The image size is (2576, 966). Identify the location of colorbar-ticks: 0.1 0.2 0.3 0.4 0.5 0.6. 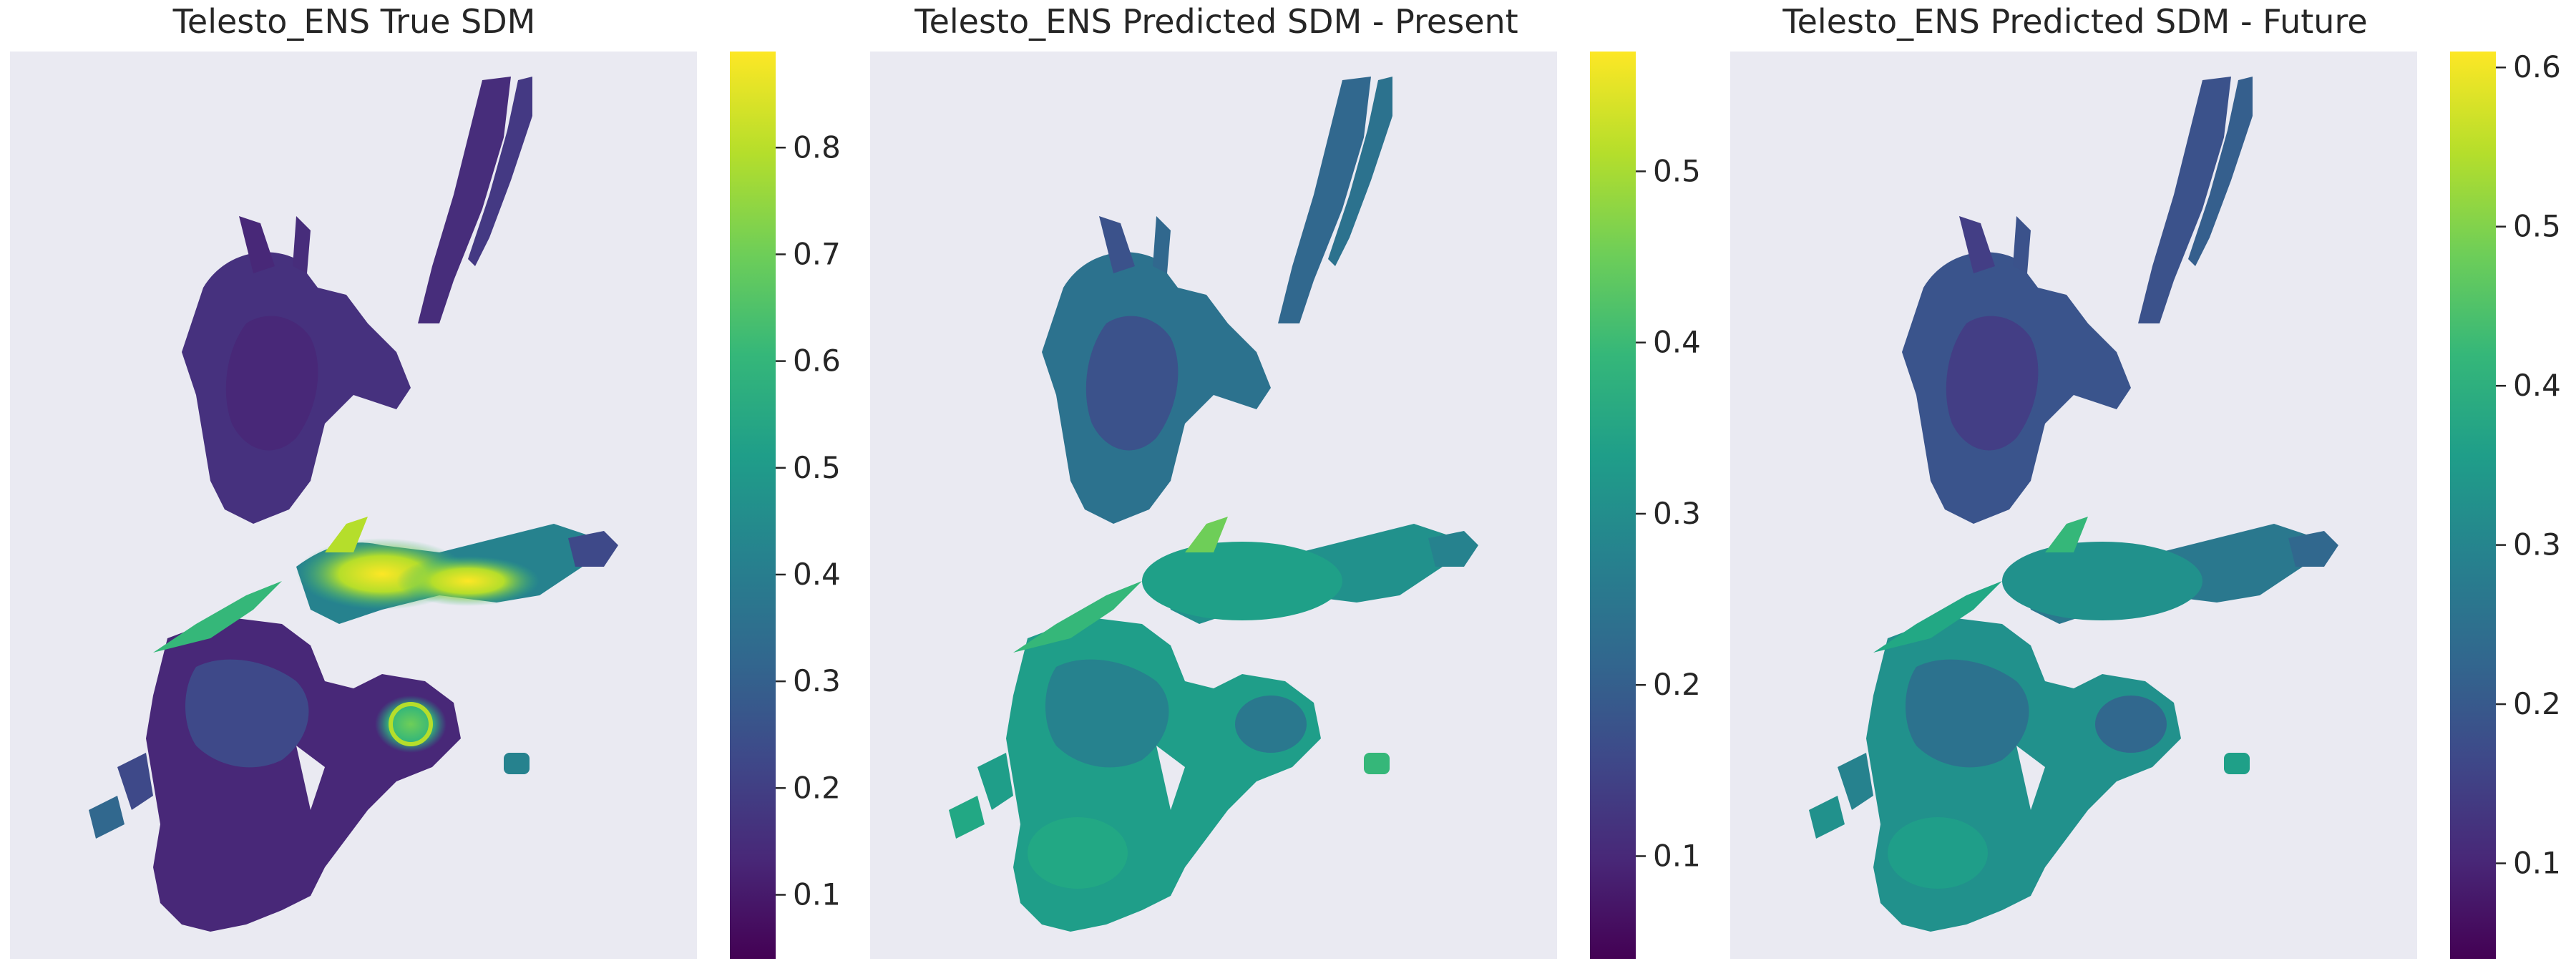
(2528, 465).